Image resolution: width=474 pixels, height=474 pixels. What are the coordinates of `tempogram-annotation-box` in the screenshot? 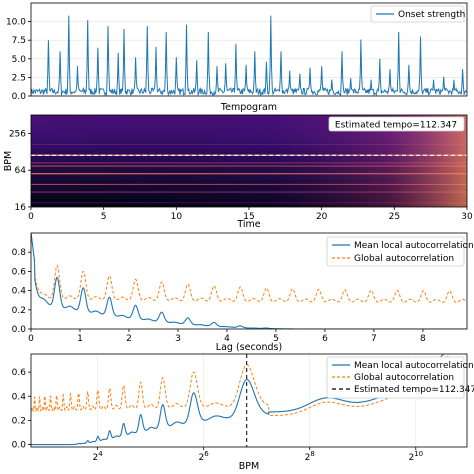 It's located at (396, 124).